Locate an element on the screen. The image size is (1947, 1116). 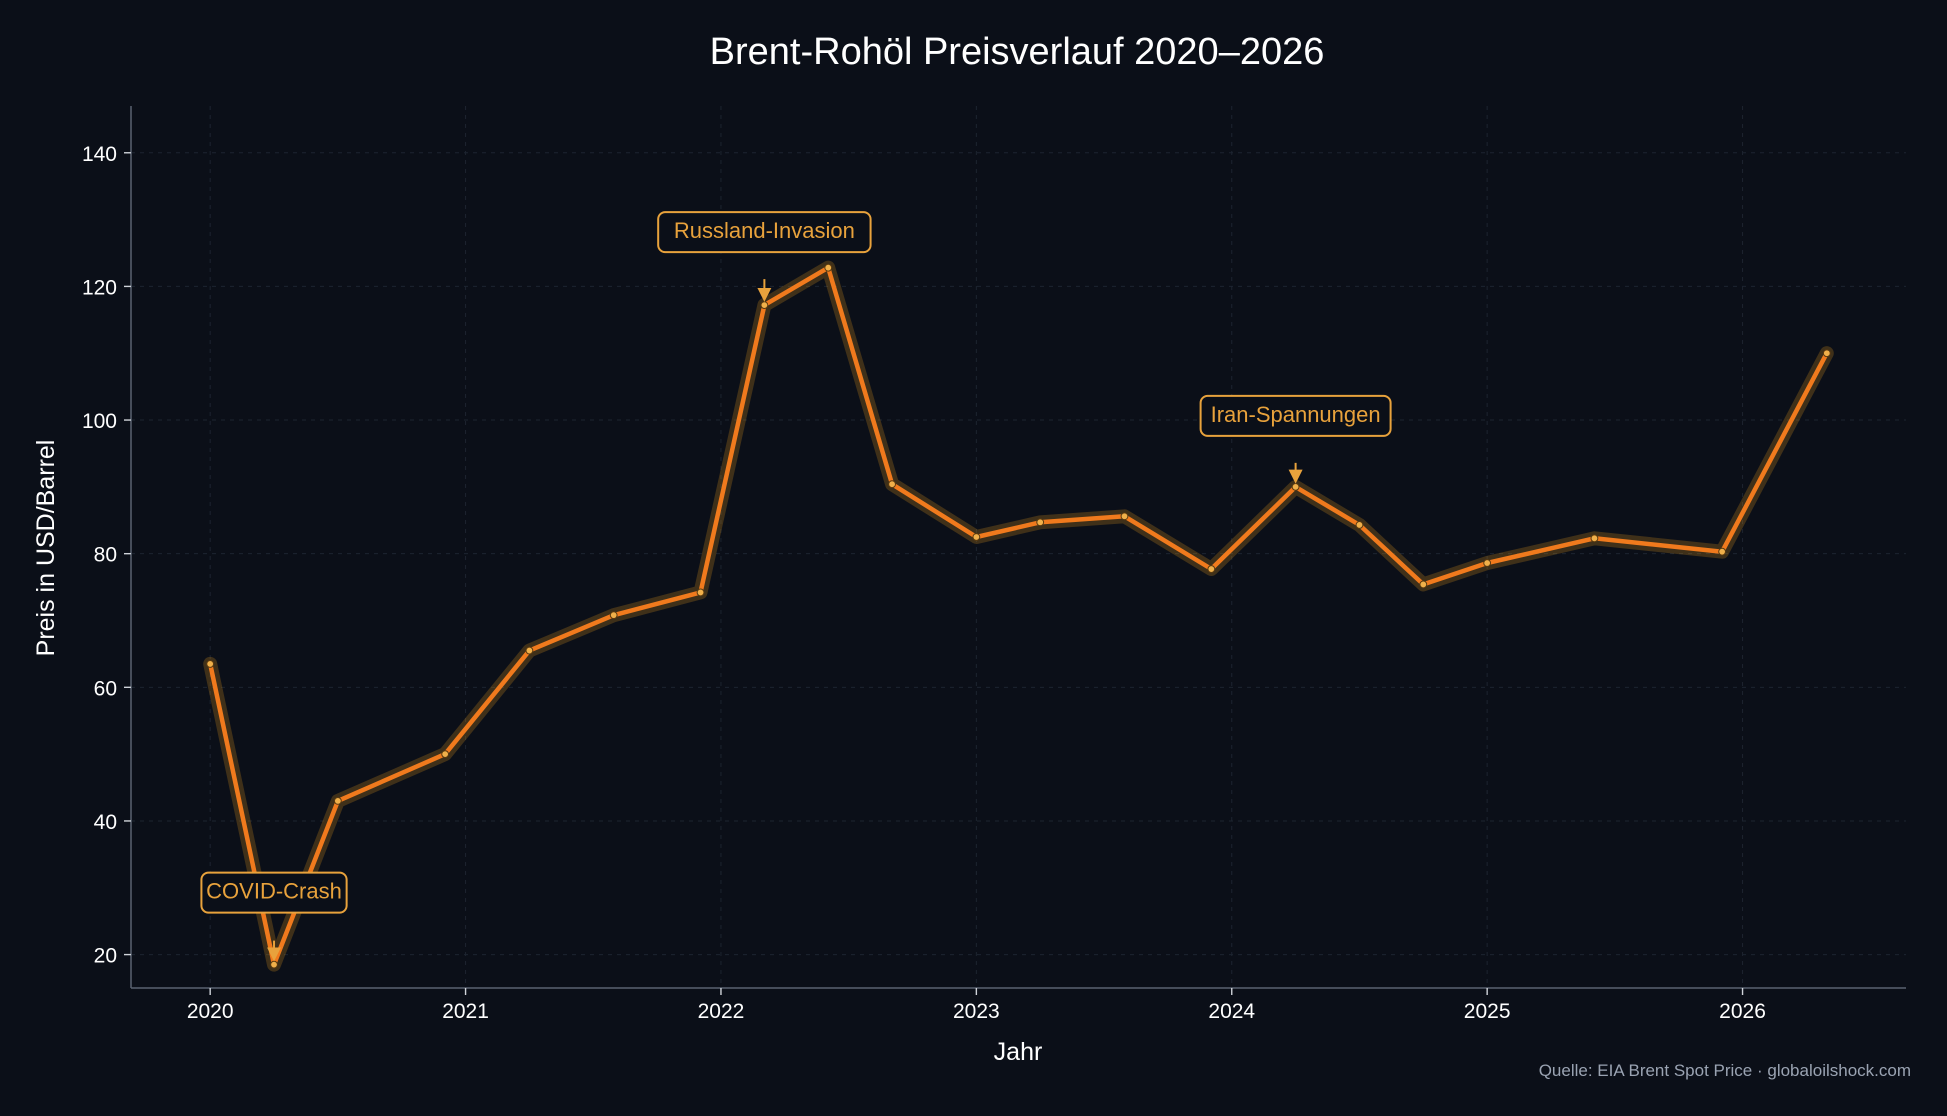
annotation-label: COVID-Crash is located at coordinates (274, 891).